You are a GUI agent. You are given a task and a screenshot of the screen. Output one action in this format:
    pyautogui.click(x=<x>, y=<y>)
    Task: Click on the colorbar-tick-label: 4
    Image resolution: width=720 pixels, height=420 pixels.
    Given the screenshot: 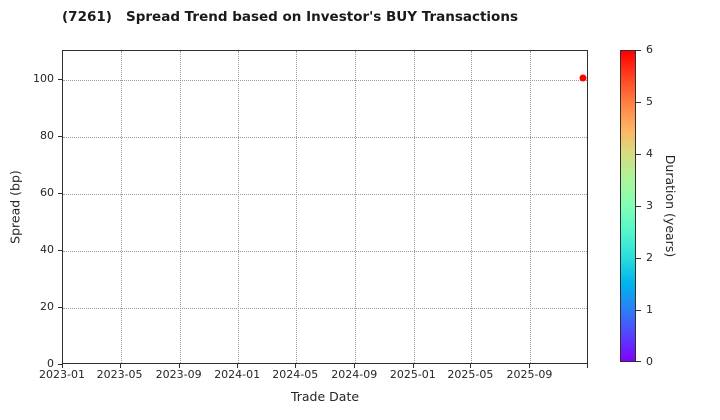 What is the action you would take?
    pyautogui.click(x=649, y=153)
    